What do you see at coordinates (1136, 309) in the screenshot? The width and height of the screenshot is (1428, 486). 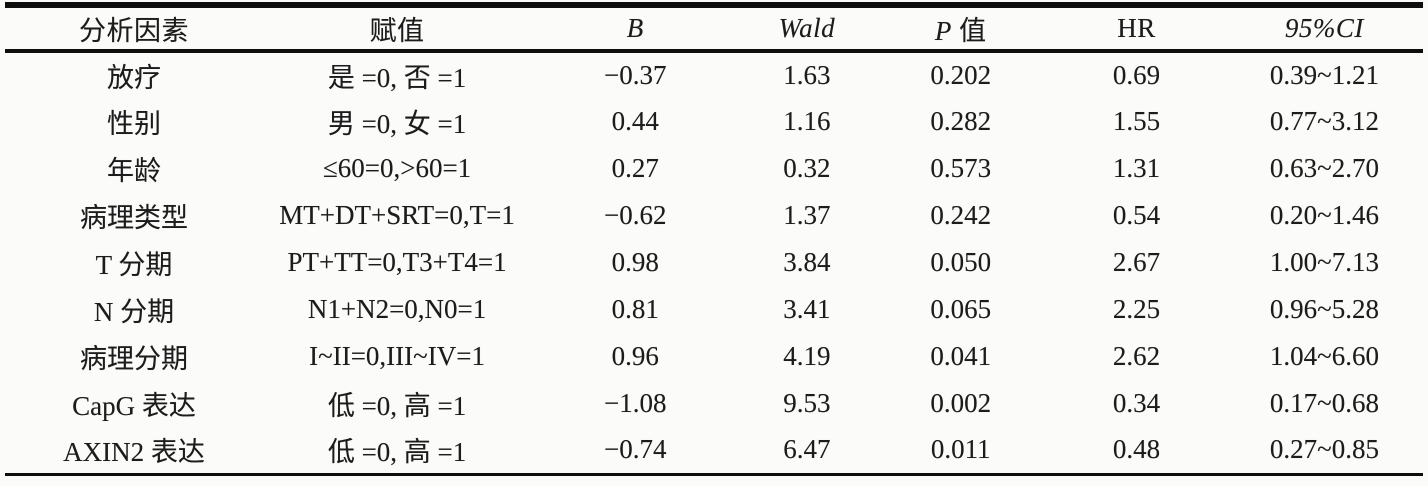 I see `cell-hr: 2.25` at bounding box center [1136, 309].